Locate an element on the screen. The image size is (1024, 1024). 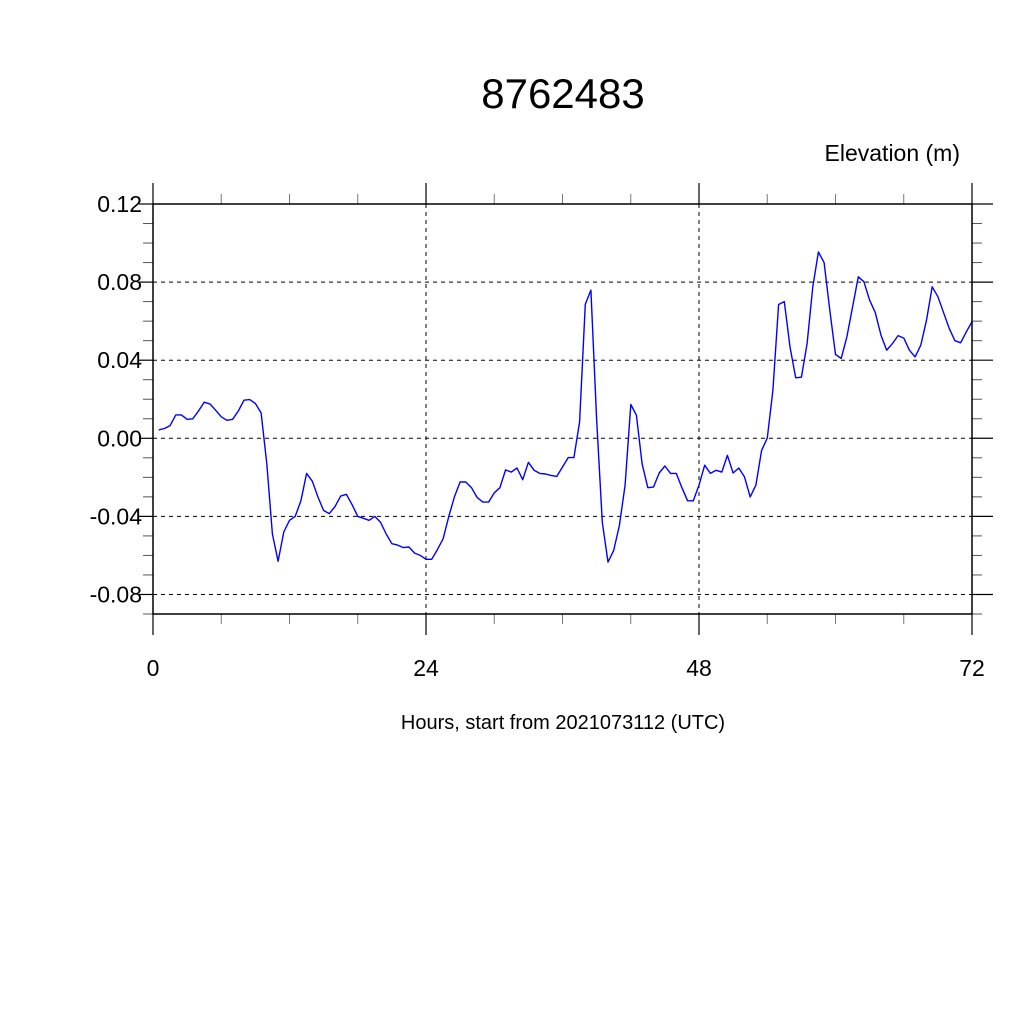
x-tick-label: 48 is located at coordinates (699, 668).